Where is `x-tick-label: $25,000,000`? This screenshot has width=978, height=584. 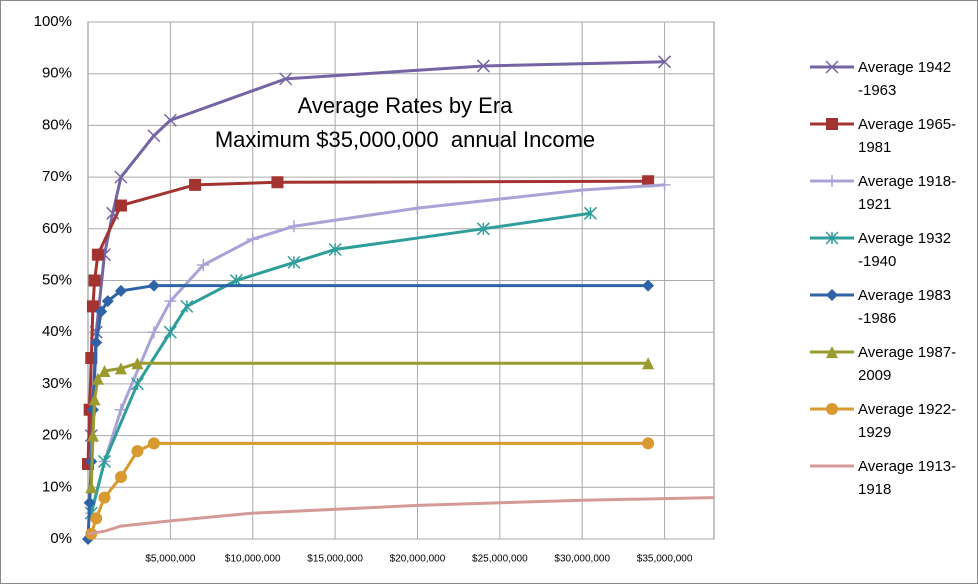 x-tick-label: $25,000,000 is located at coordinates (500, 559).